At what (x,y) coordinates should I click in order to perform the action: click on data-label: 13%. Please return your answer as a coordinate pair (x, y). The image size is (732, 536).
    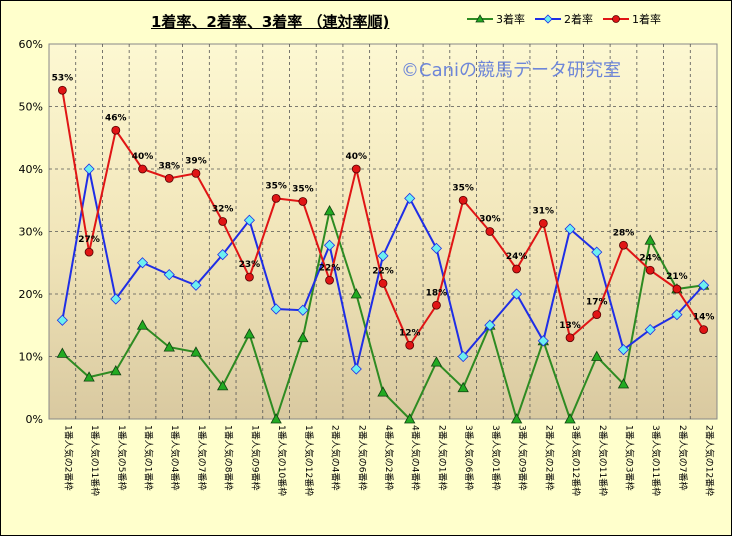
    Looking at the image, I should click on (570, 326).